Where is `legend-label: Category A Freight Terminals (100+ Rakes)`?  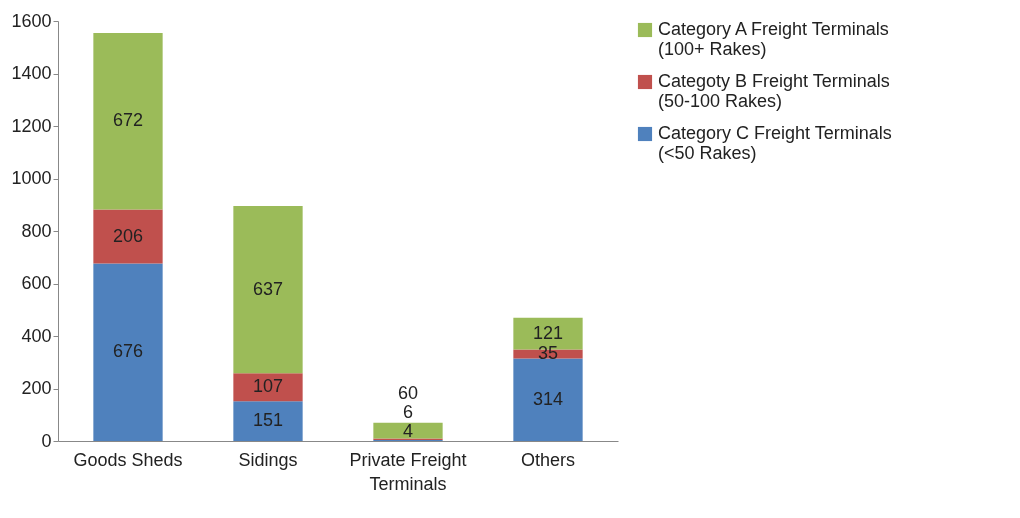
legend-label: Category A Freight Terminals (100+ Rakes) is located at coordinates (773, 39).